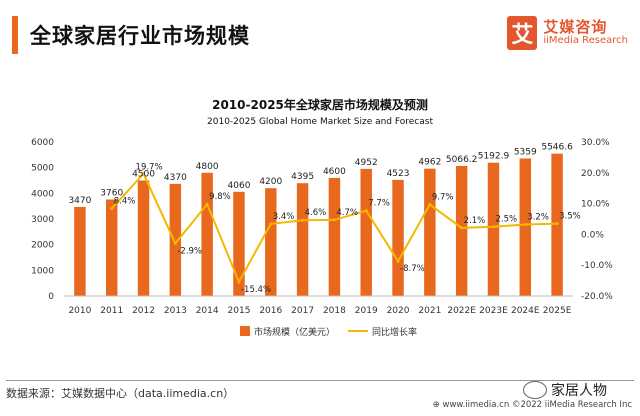 This screenshot has width=640, height=416. What do you see at coordinates (220, 197) in the screenshot?
I see `growth-value-label: 9.8%` at bounding box center [220, 197].